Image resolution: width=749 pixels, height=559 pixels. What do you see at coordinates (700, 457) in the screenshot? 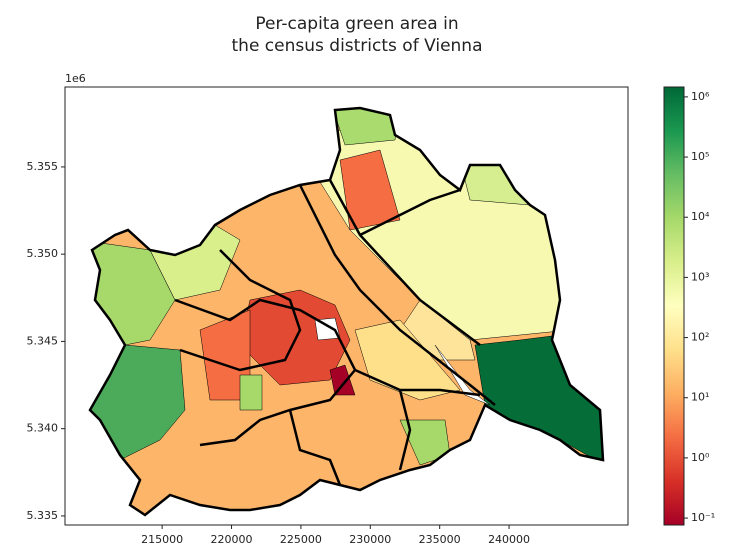
I see `colorbar-tick-label: 10⁰` at bounding box center [700, 457].